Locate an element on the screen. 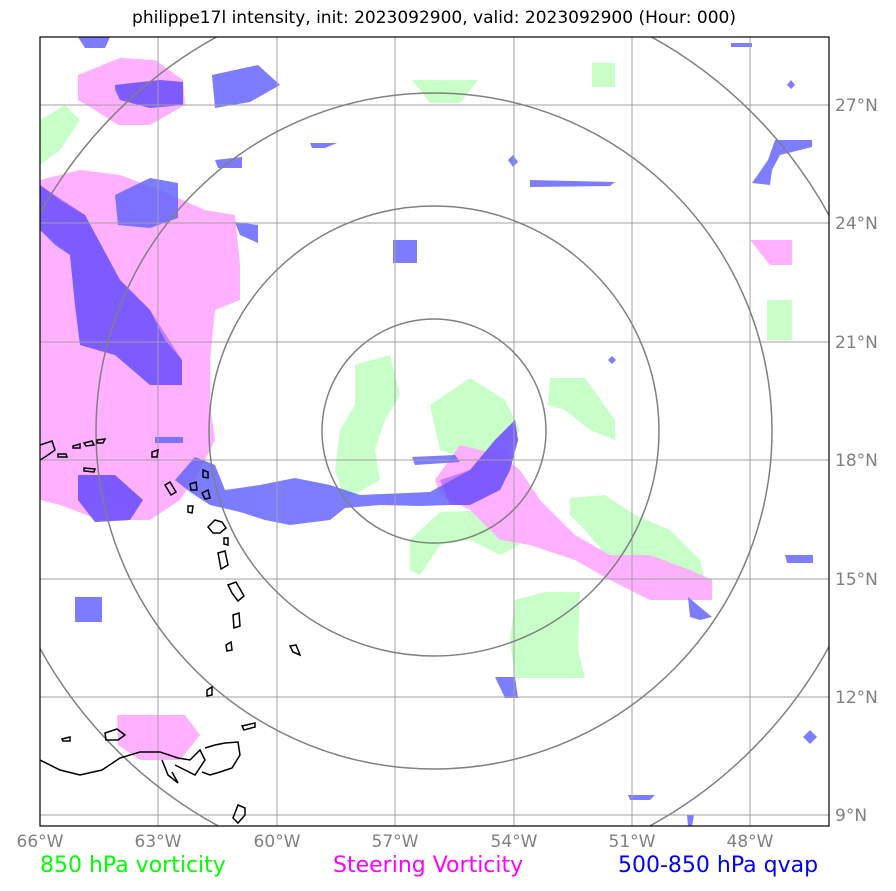 The image size is (896, 891). lat-tick-label: 15°N is located at coordinates (856, 580).